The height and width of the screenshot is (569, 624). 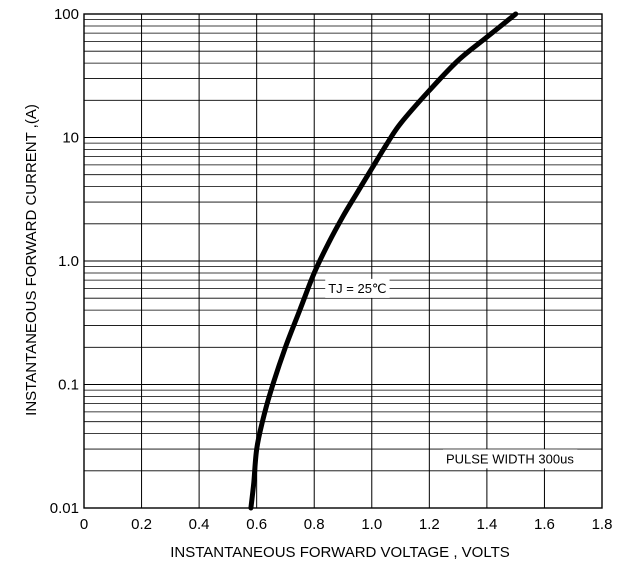 I want to click on annotation-0: TJ = 25℃, so click(x=357, y=288).